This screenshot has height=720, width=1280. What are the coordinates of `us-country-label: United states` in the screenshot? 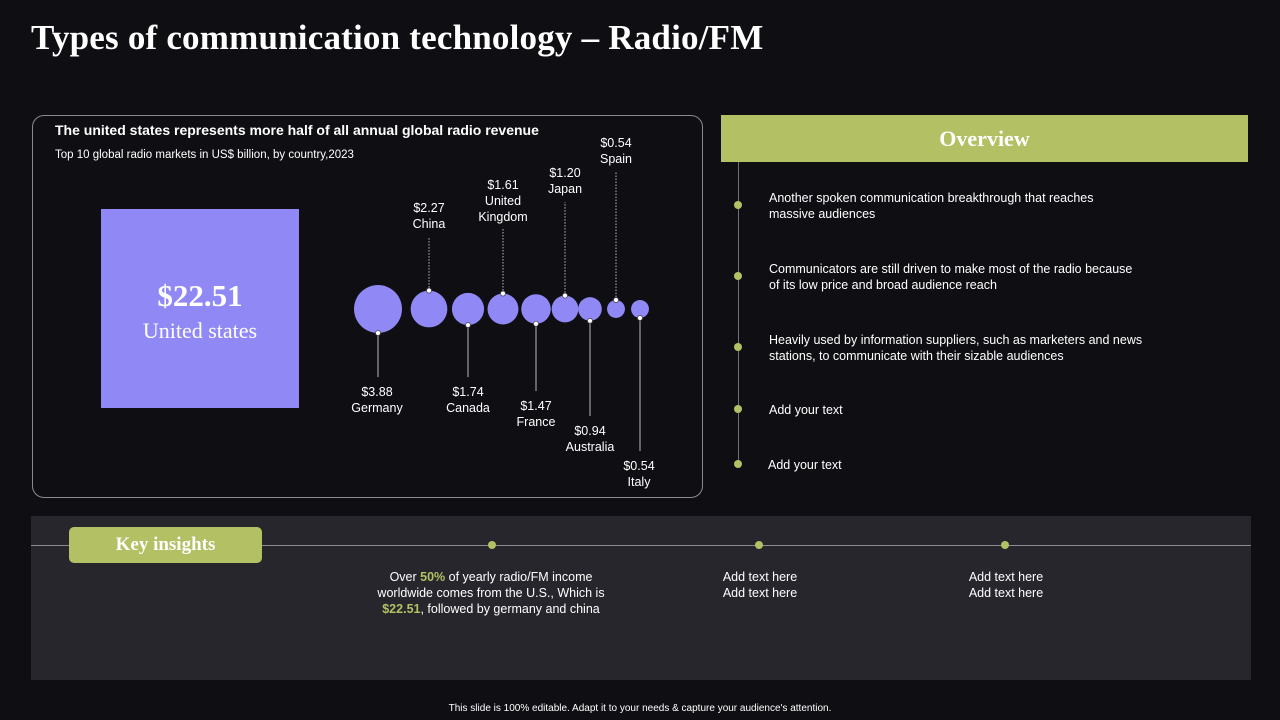 It's located at (200, 330).